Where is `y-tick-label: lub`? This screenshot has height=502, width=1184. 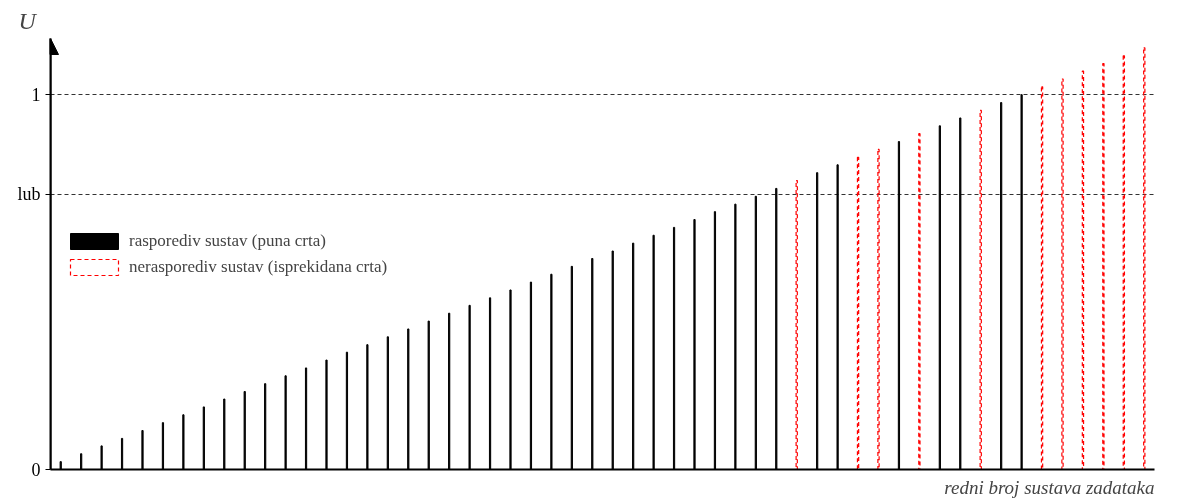 y-tick-label: lub is located at coordinates (29, 194).